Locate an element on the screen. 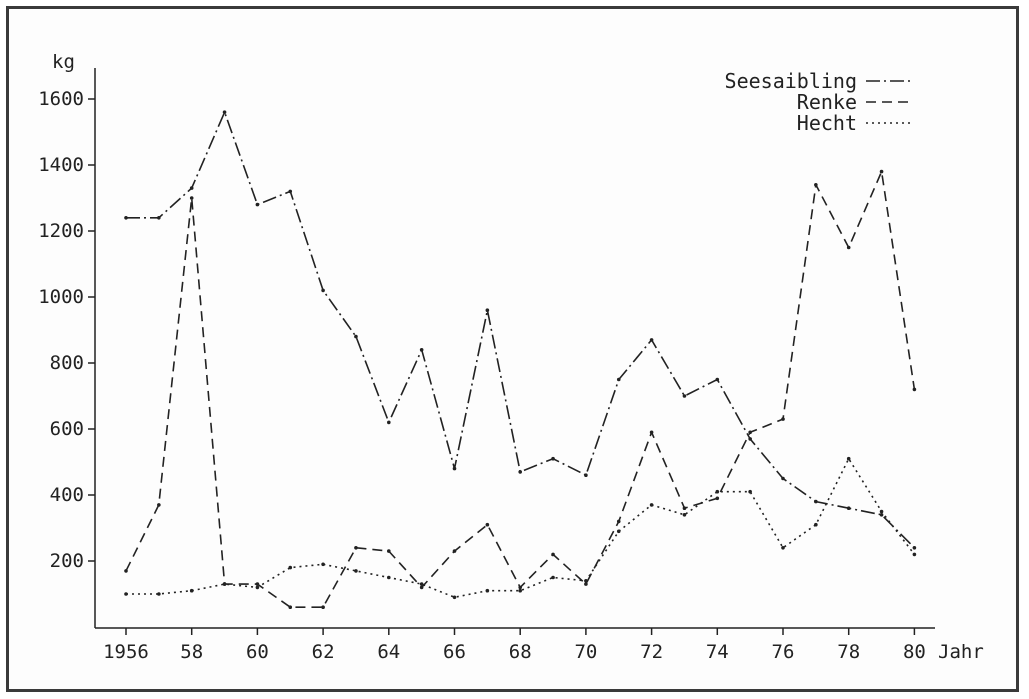 This screenshot has width=1029, height=699. y-tick-label: 800 is located at coordinates (67, 363).